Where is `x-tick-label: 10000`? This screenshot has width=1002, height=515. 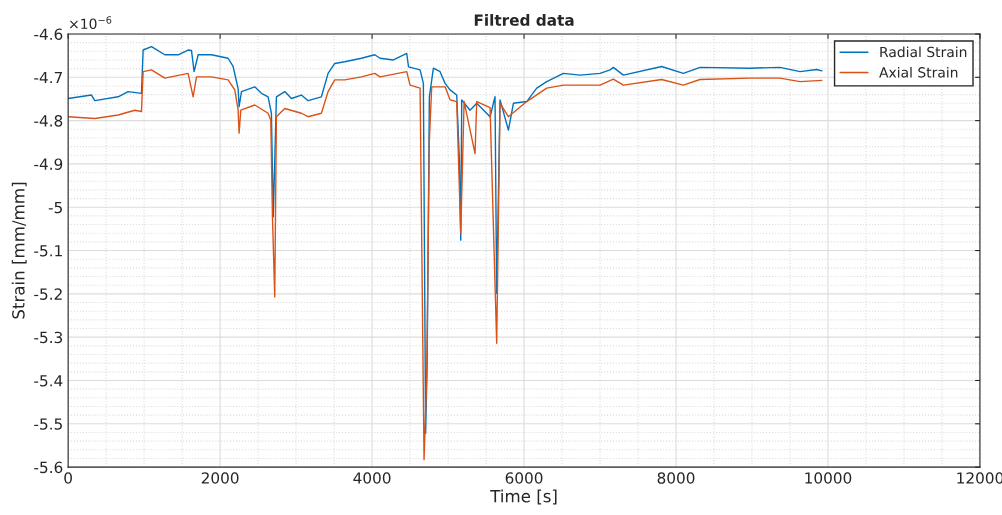
x-tick-label: 10000 is located at coordinates (828, 478).